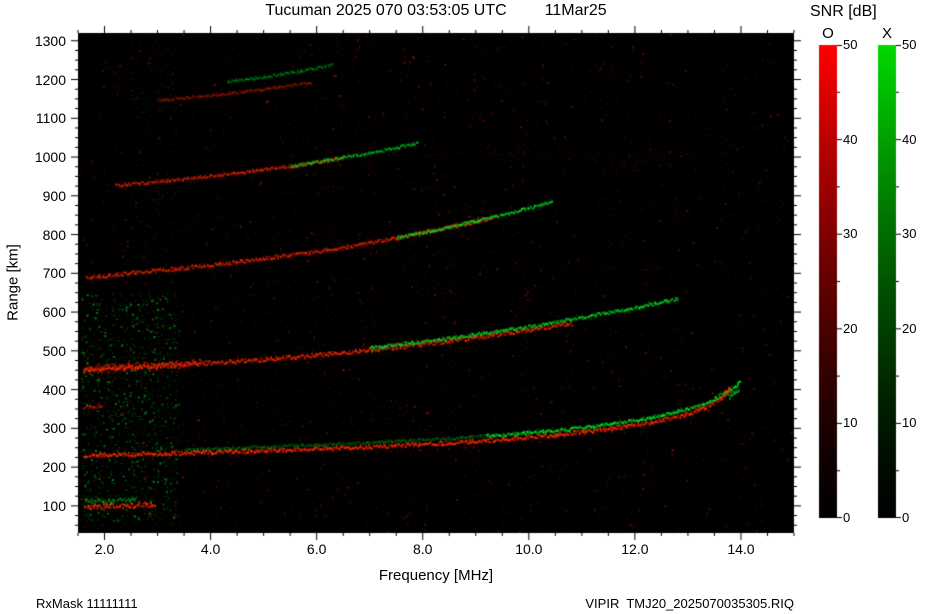 The width and height of the screenshot is (932, 614). What do you see at coordinates (50, 40) in the screenshot?
I see `y-tick-label: 1300` at bounding box center [50, 40].